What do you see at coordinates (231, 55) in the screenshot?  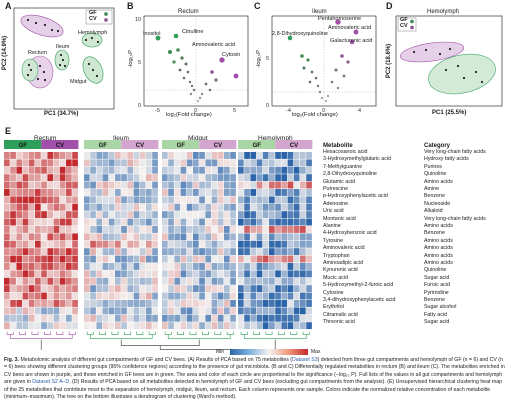 I see `panel-b-annot-cytosin: Cytosin` at bounding box center [231, 55].